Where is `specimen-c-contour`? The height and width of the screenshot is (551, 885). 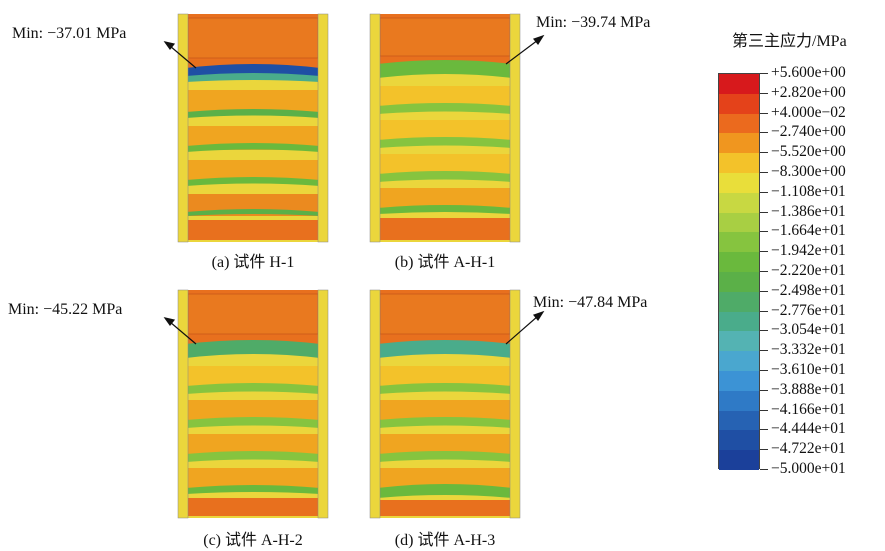 specimen-c-contour is located at coordinates (253, 404).